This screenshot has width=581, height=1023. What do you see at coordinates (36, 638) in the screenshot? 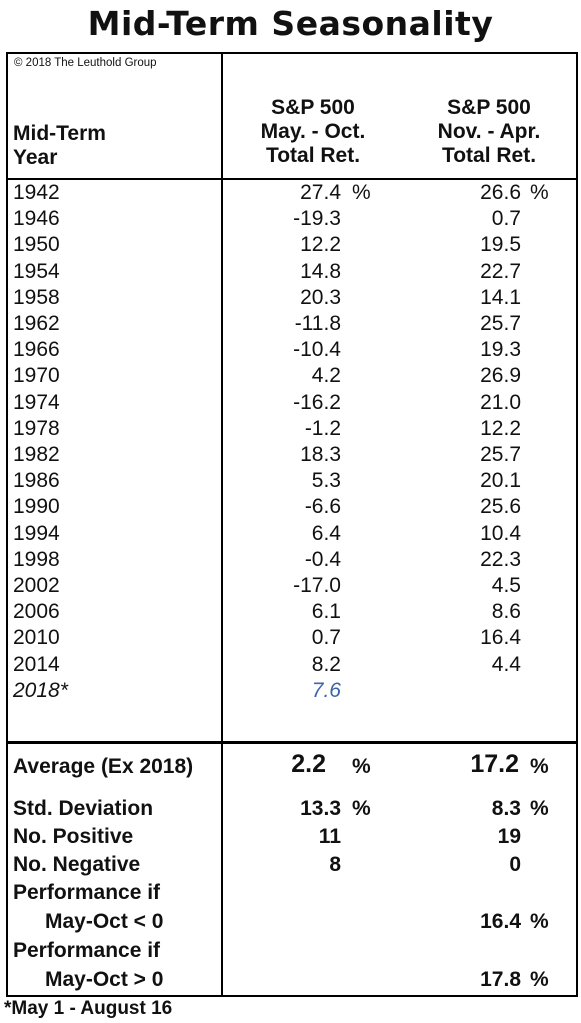
I see `year-cell: 2010` at bounding box center [36, 638].